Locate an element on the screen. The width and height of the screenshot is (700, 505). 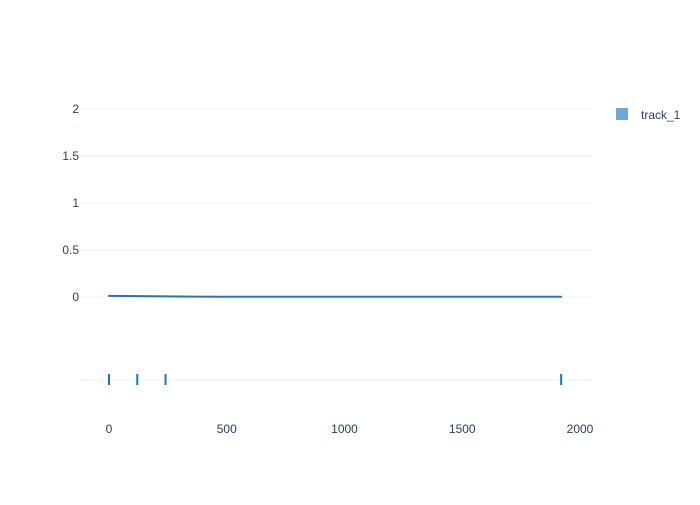
x-tick-label: 2000 is located at coordinates (580, 429).